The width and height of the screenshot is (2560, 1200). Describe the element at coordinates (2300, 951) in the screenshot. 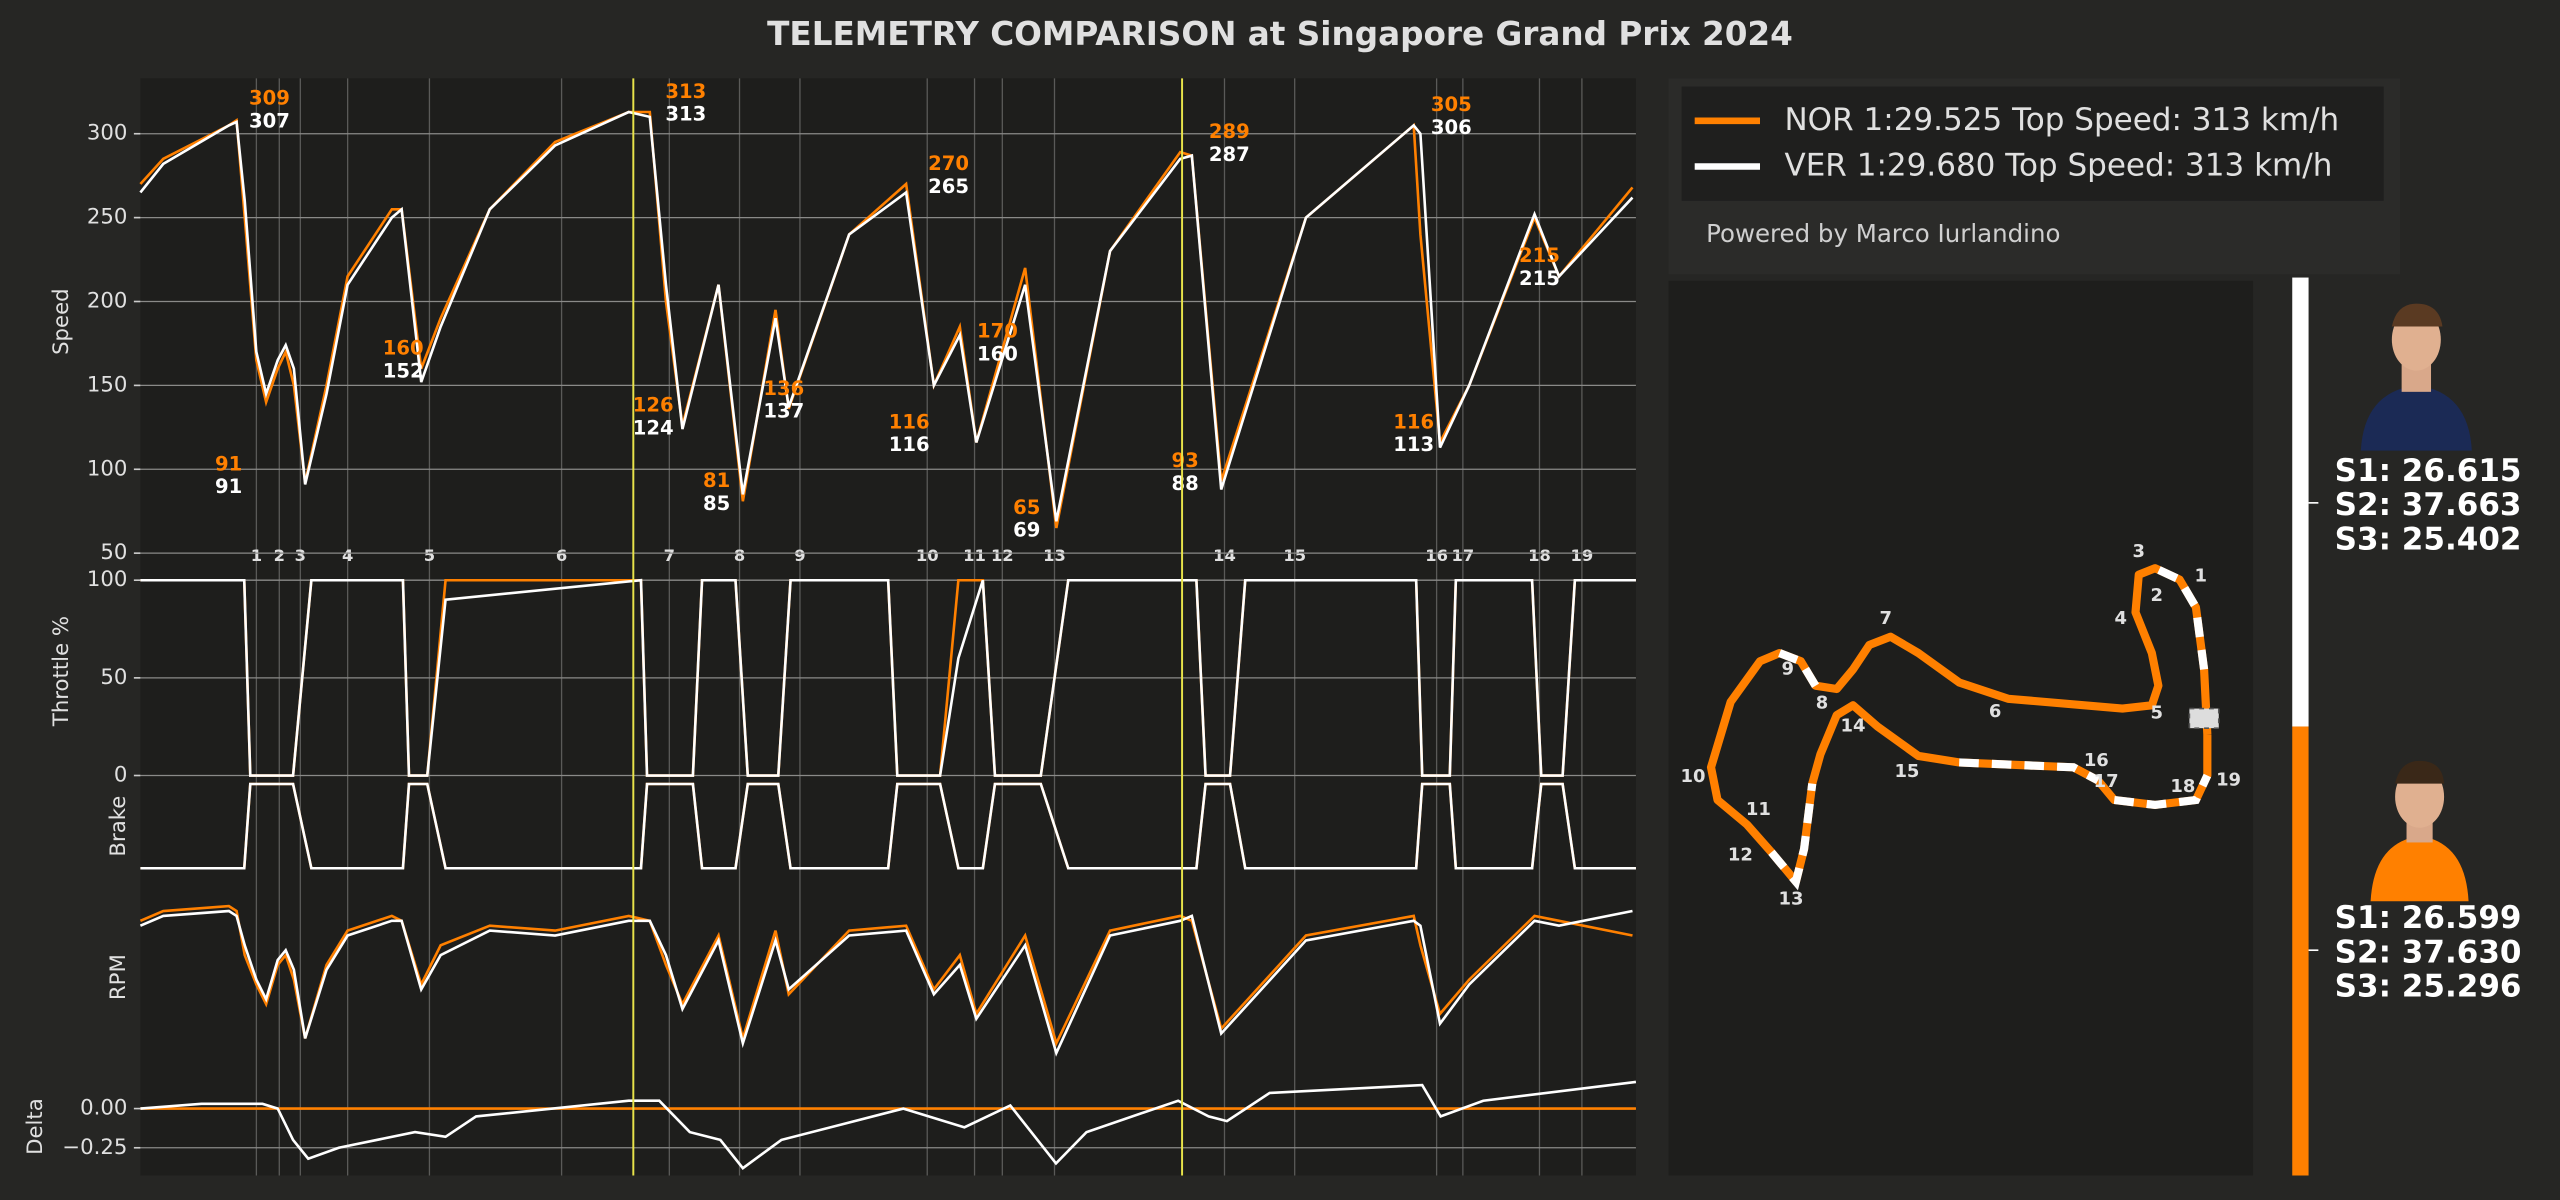

I see `driver-bar-nor` at that location.